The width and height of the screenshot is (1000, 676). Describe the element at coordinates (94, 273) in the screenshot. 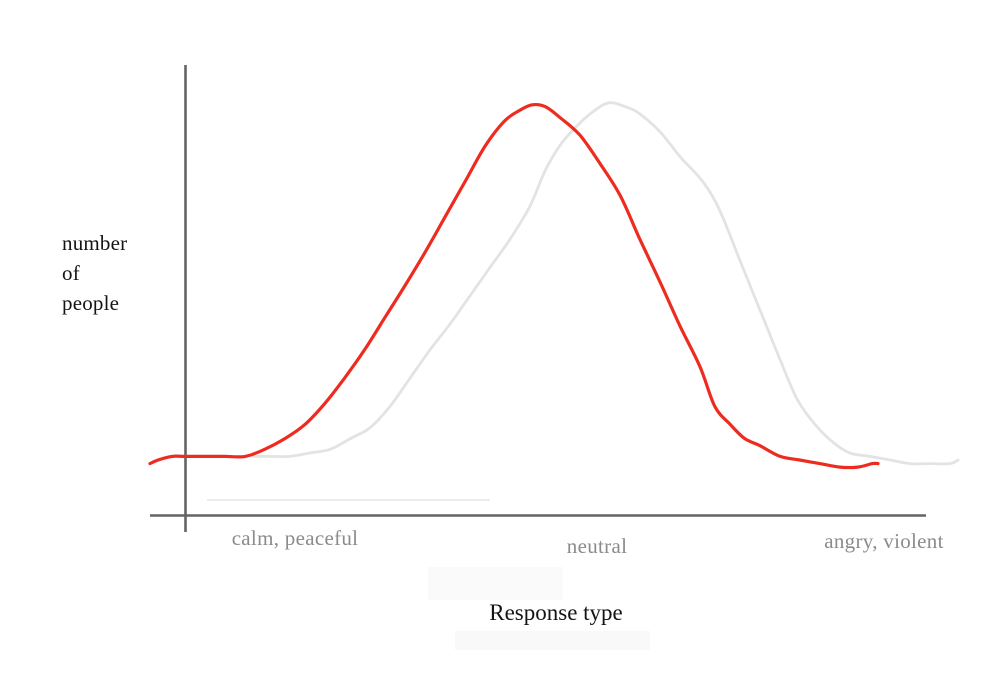

I see `y-axis-label: number of people` at that location.